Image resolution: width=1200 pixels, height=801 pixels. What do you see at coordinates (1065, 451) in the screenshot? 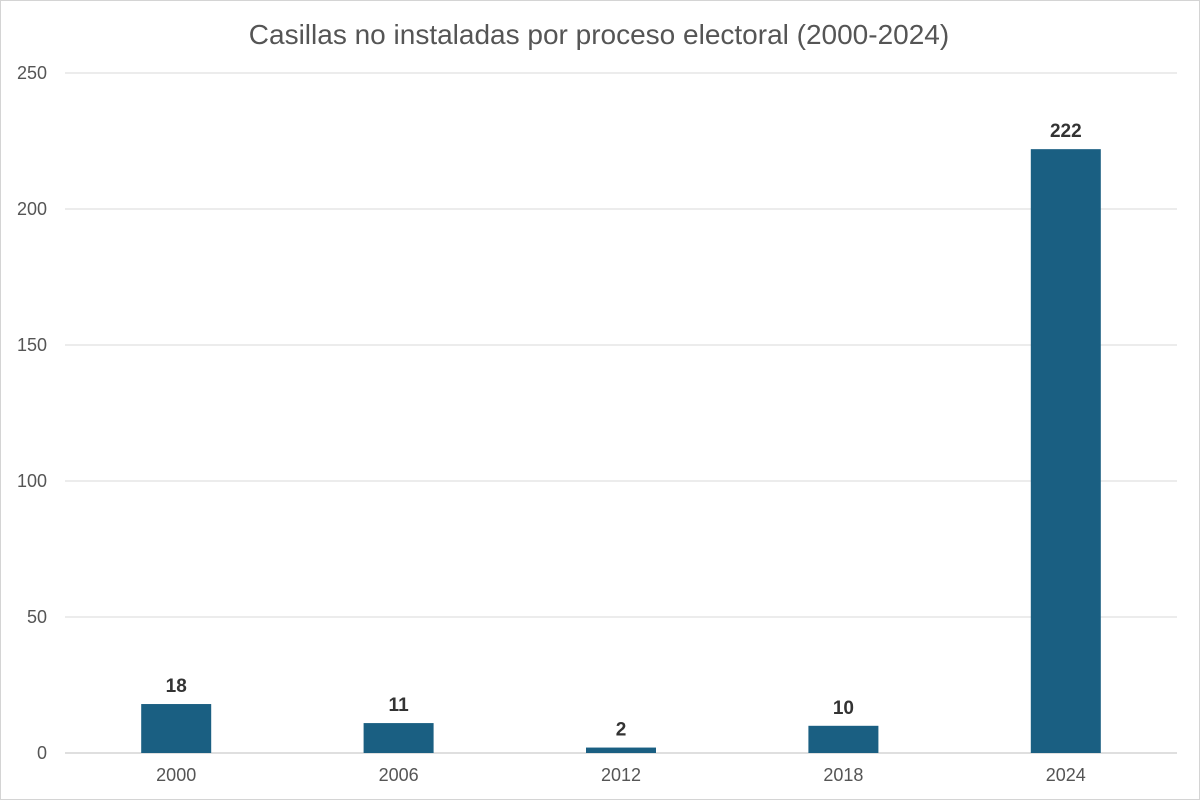
I see `bar-2024` at bounding box center [1065, 451].